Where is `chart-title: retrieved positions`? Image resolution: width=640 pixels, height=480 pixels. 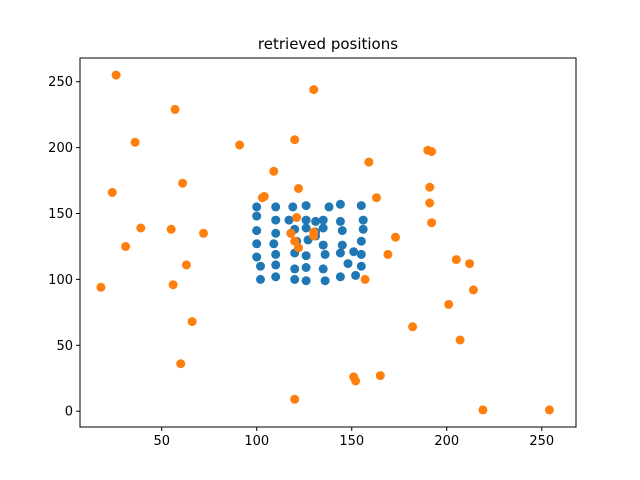 chart-title: retrieved positions is located at coordinates (328, 44).